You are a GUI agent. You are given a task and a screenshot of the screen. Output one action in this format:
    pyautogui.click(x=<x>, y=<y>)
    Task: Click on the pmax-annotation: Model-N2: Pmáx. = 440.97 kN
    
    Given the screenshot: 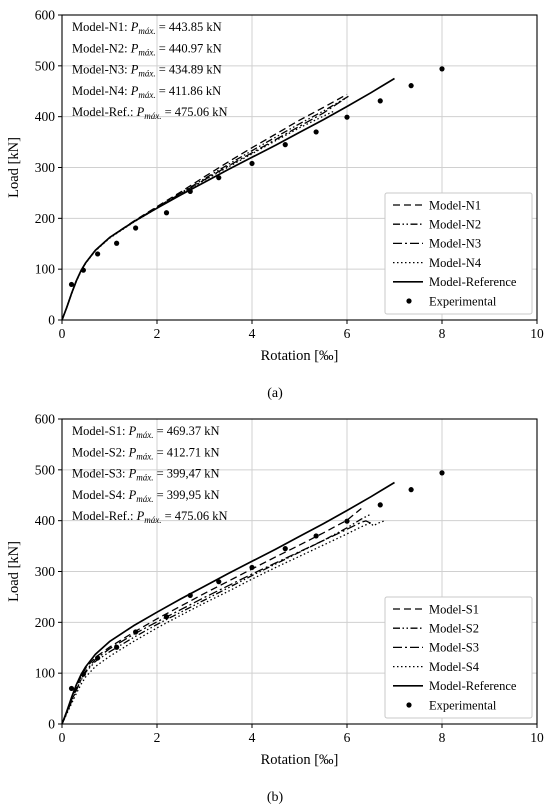 What is the action you would take?
    pyautogui.click(x=147, y=49)
    